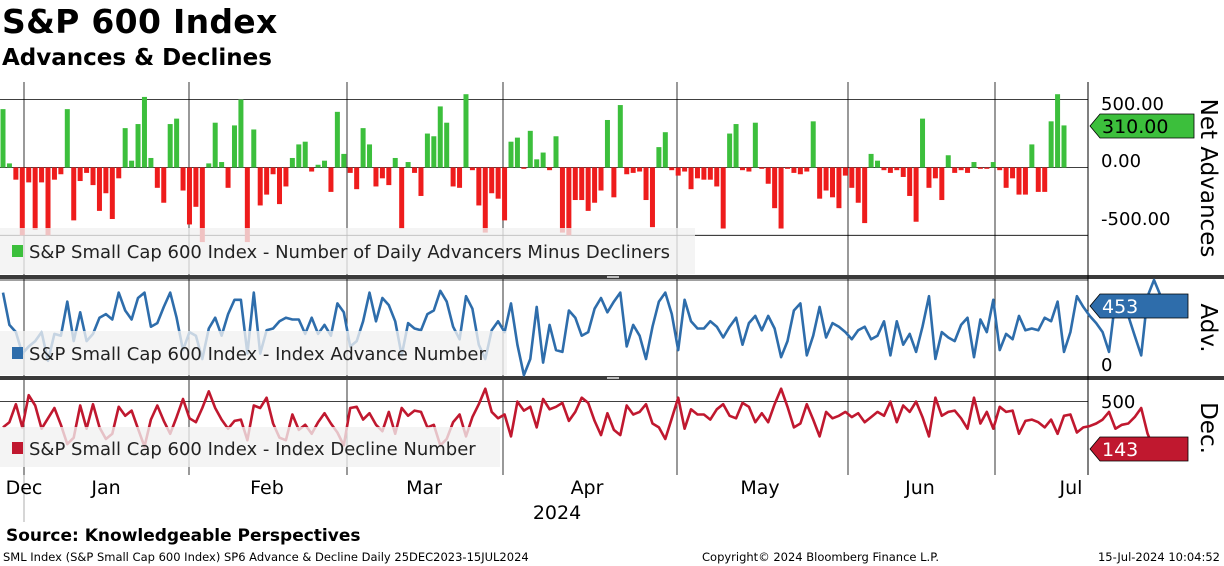 The width and height of the screenshot is (1224, 566). Describe the element at coordinates (105, 488) in the screenshot. I see `x-month-label: Jan` at that location.